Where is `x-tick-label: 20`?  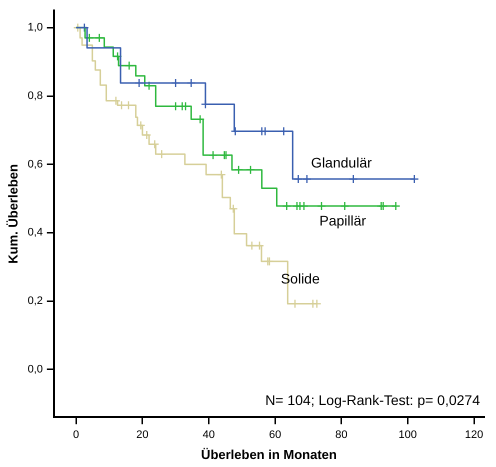 x-tick-label: 20 is located at coordinates (142, 434).